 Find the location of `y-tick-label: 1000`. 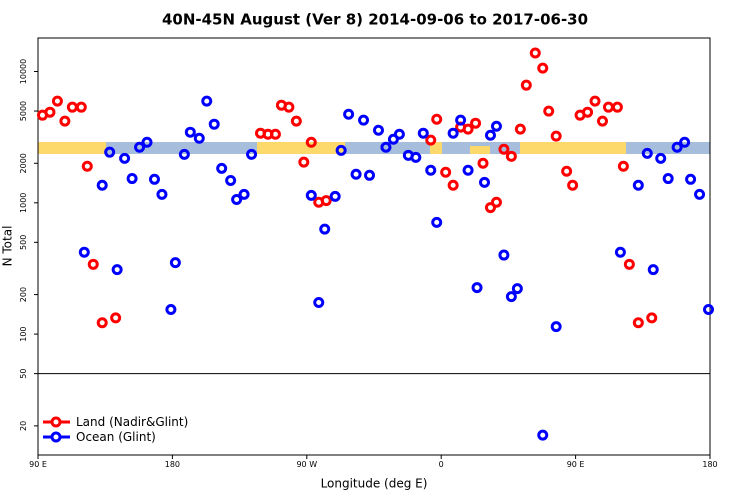

y-tick-label: 1000 is located at coordinates (23, 203).